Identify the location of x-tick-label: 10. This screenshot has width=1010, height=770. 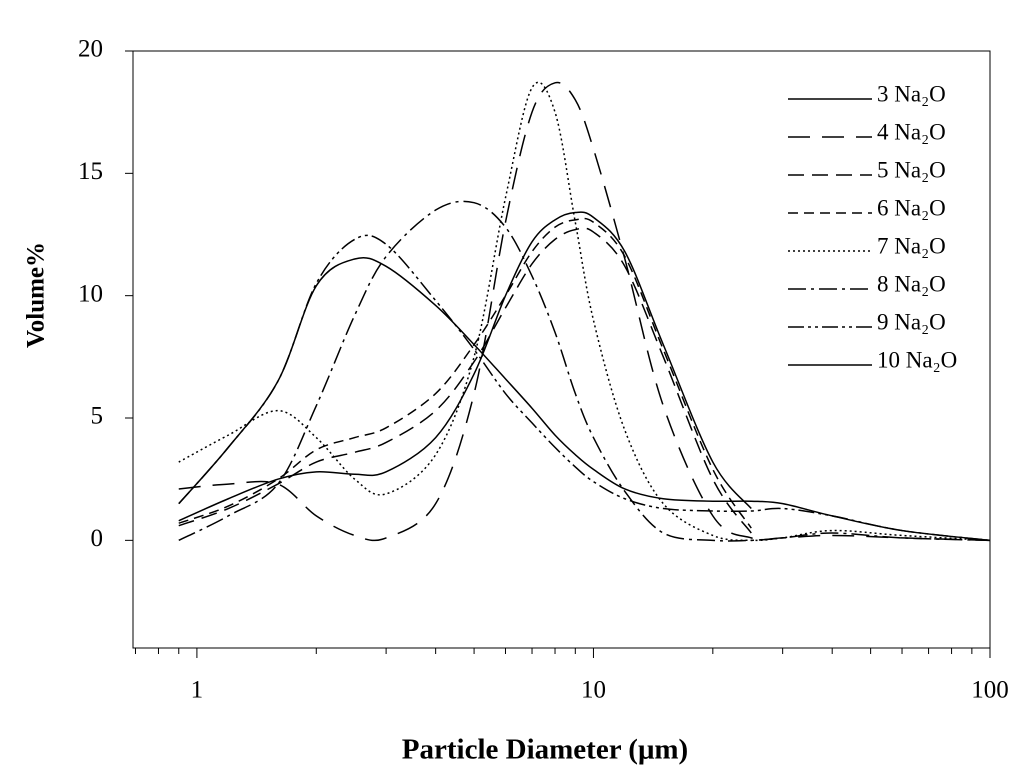
(593, 690).